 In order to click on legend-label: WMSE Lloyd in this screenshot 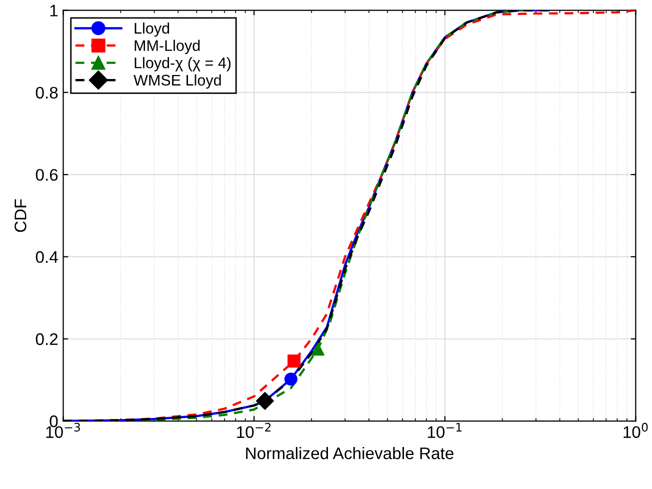, I will do `click(177, 81)`.